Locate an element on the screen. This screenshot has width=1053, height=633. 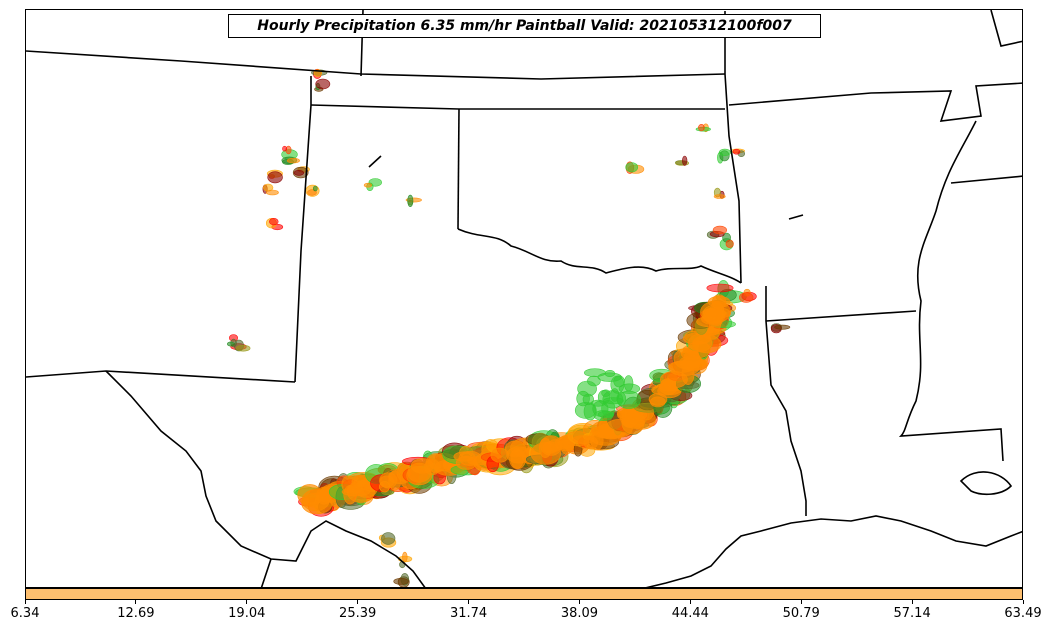
colorbar-tick-label: 19.04 is located at coordinates (247, 613).